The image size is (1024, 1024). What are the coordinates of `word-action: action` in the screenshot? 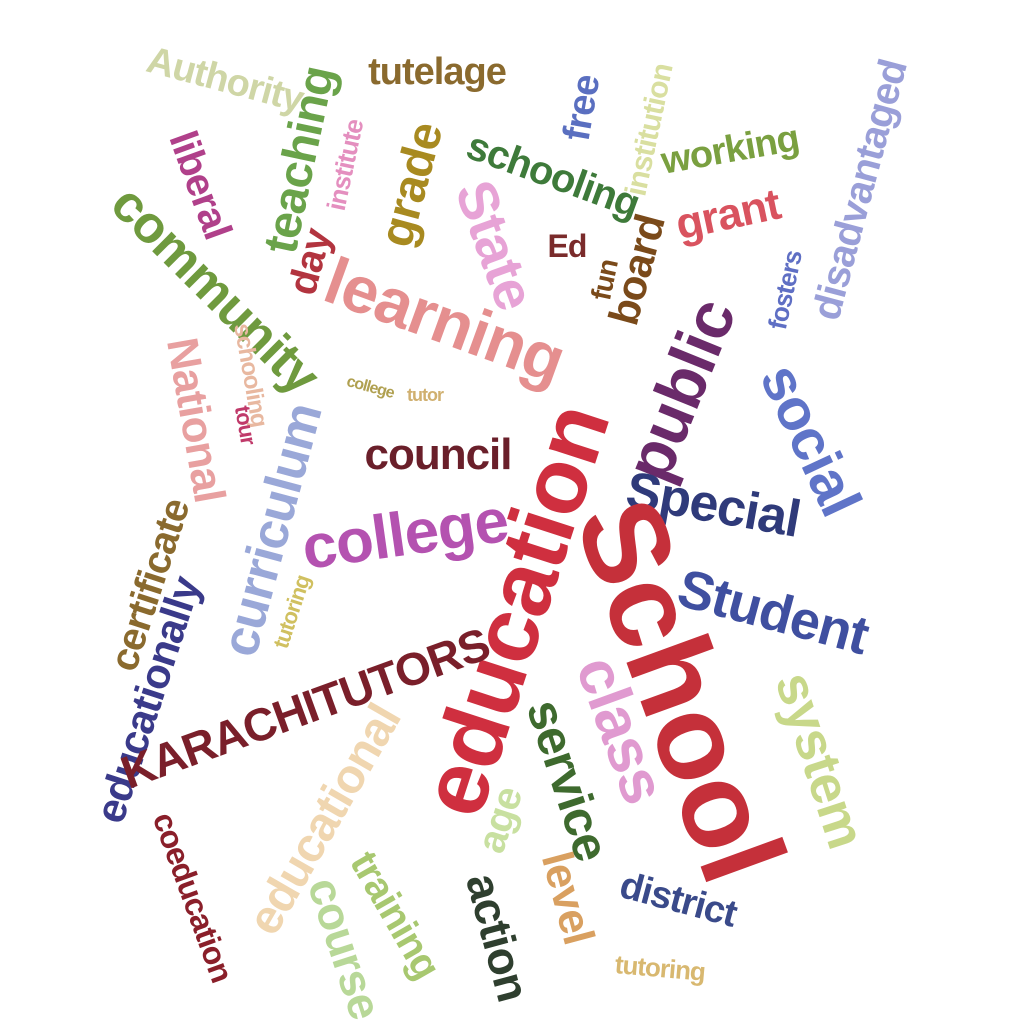 It's located at (498, 937).